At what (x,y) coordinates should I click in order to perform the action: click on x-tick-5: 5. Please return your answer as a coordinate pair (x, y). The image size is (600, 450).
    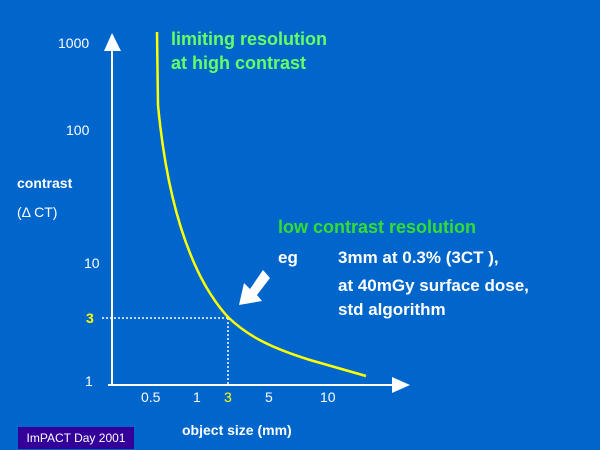
    Looking at the image, I should click on (269, 397).